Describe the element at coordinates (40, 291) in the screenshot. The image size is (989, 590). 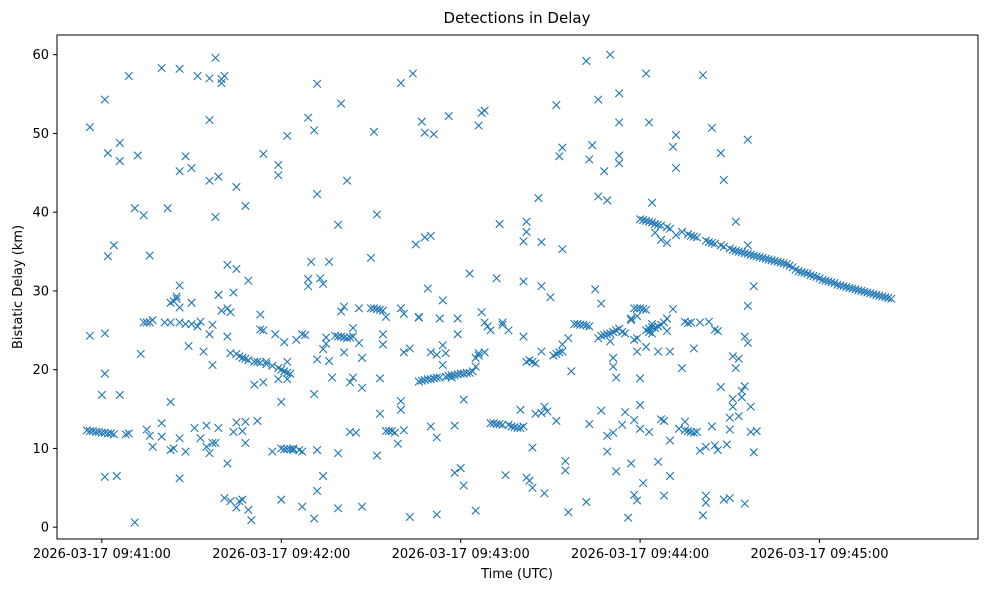
I see `y-tick-label: 30` at that location.